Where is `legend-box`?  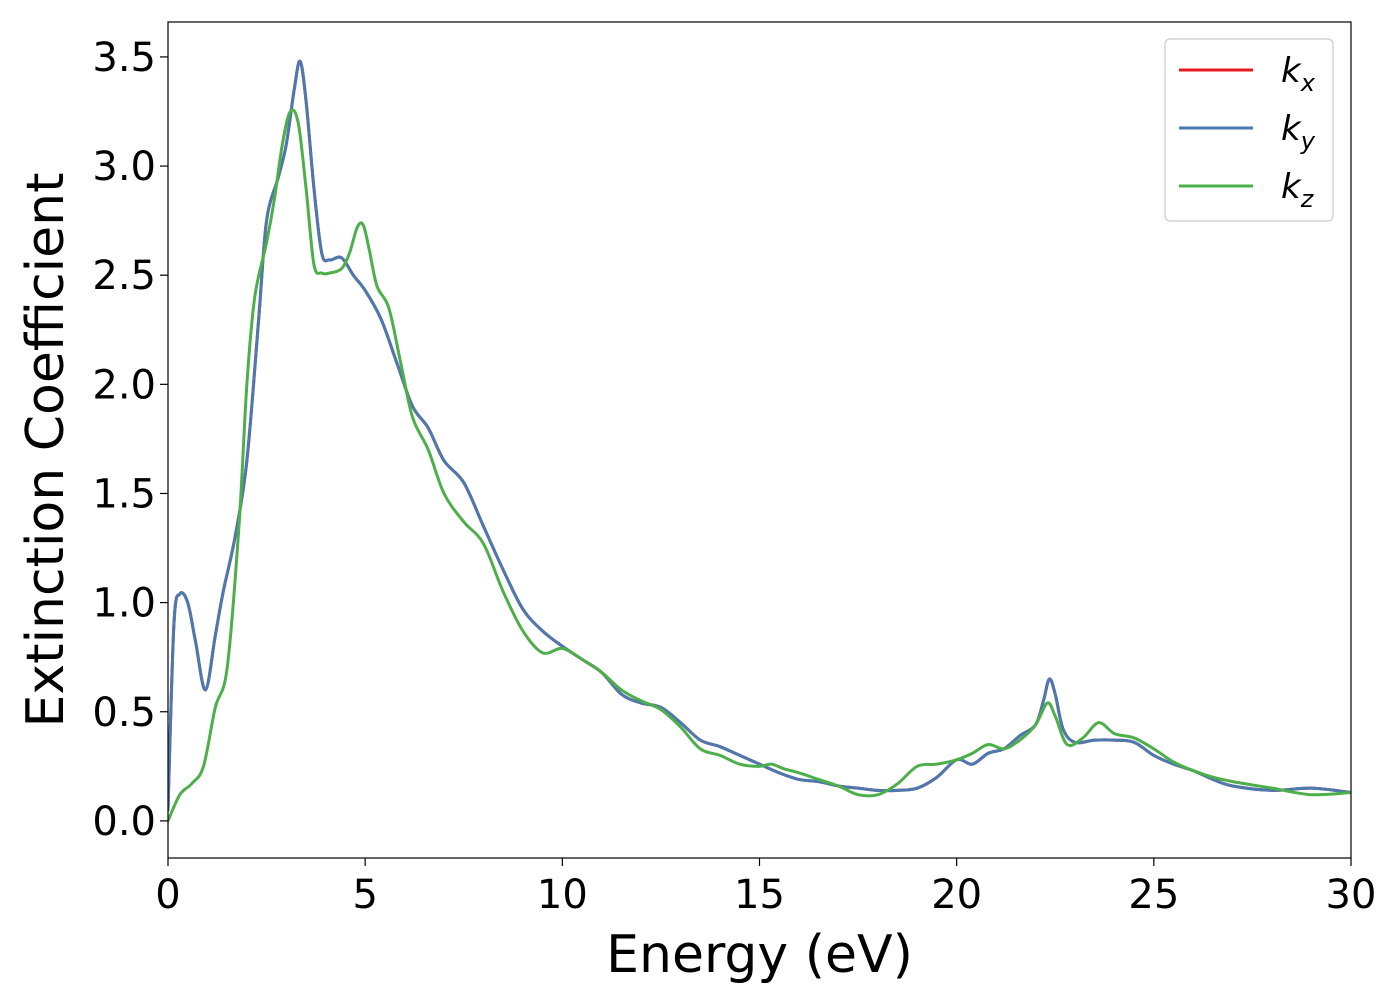
legend-box is located at coordinates (1249, 130).